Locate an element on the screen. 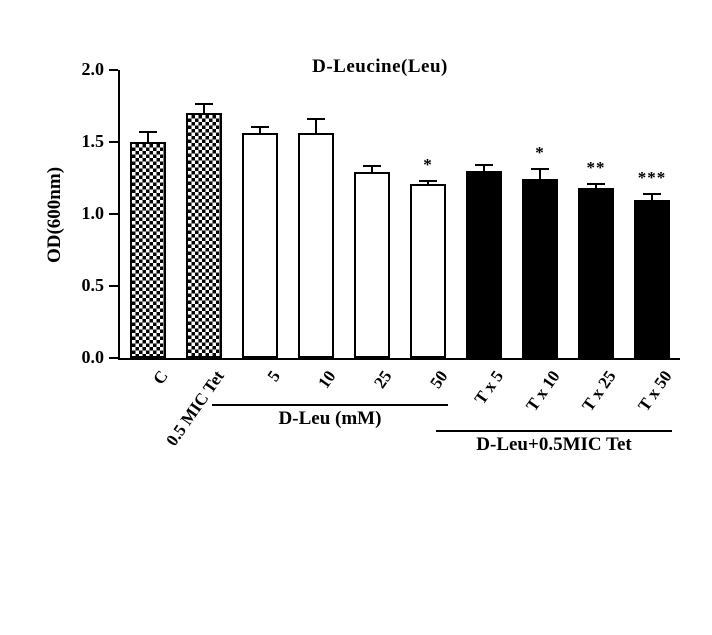 Image resolution: width=712 pixels, height=635 pixels. x-tick-label: T x 25 is located at coordinates (599, 391).